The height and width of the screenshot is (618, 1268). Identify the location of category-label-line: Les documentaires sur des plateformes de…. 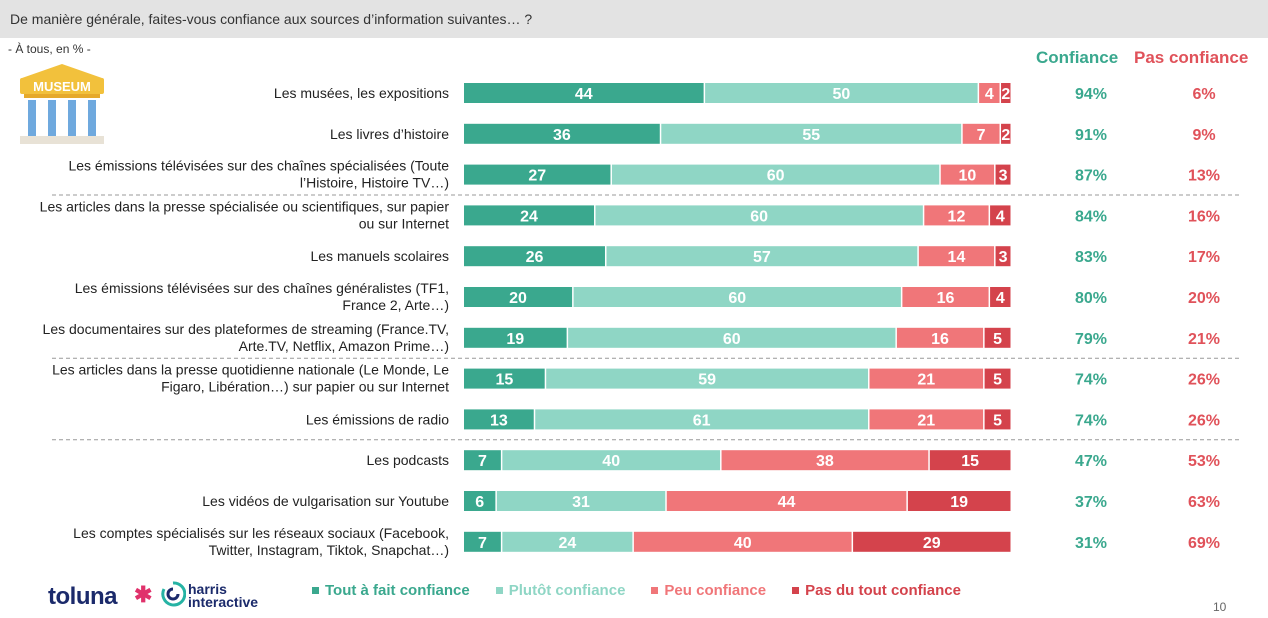
(246, 329).